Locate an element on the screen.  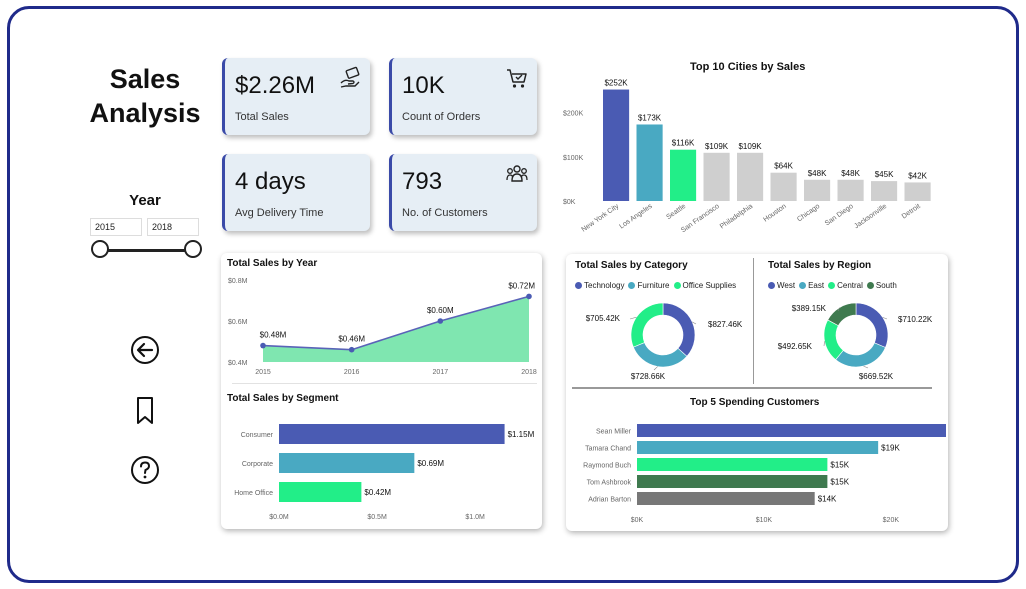
category-label: Raymond Buch is located at coordinates (607, 466).